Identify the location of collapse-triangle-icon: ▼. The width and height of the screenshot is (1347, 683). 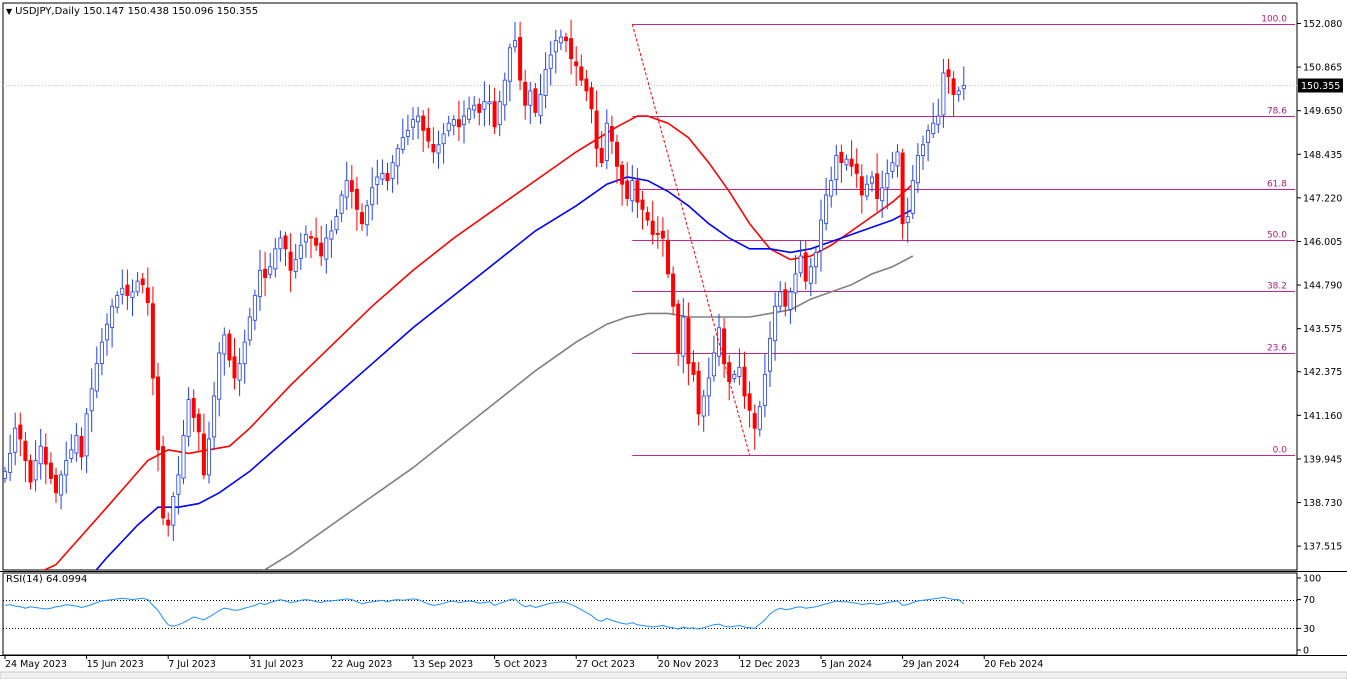
(9, 11).